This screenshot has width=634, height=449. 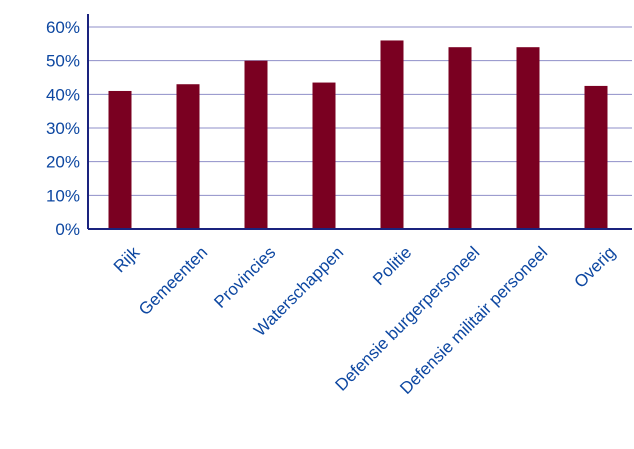 I want to click on y-tick-label: 0%, so click(x=67, y=229).